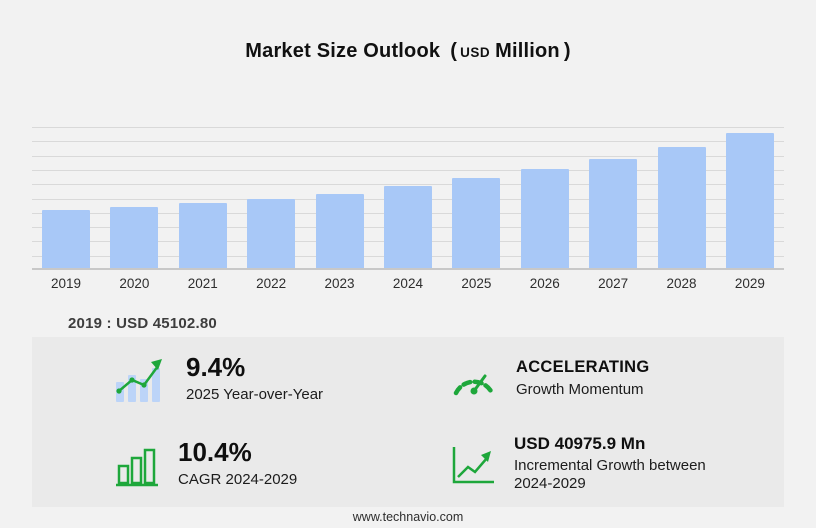 This screenshot has width=816, height=528. Describe the element at coordinates (613, 213) in the screenshot. I see `bar-2027` at that location.